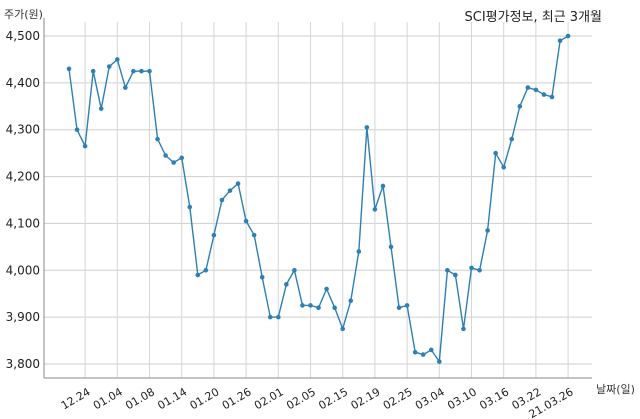 The height and width of the screenshot is (419, 640). I want to click on x-tick-label: 02.01, so click(269, 398).